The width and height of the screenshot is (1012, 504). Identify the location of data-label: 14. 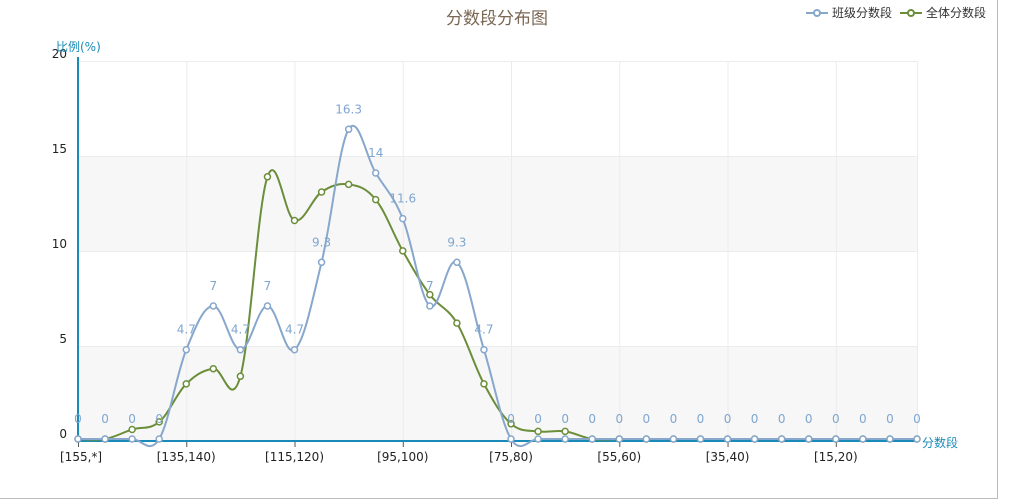
(375, 153).